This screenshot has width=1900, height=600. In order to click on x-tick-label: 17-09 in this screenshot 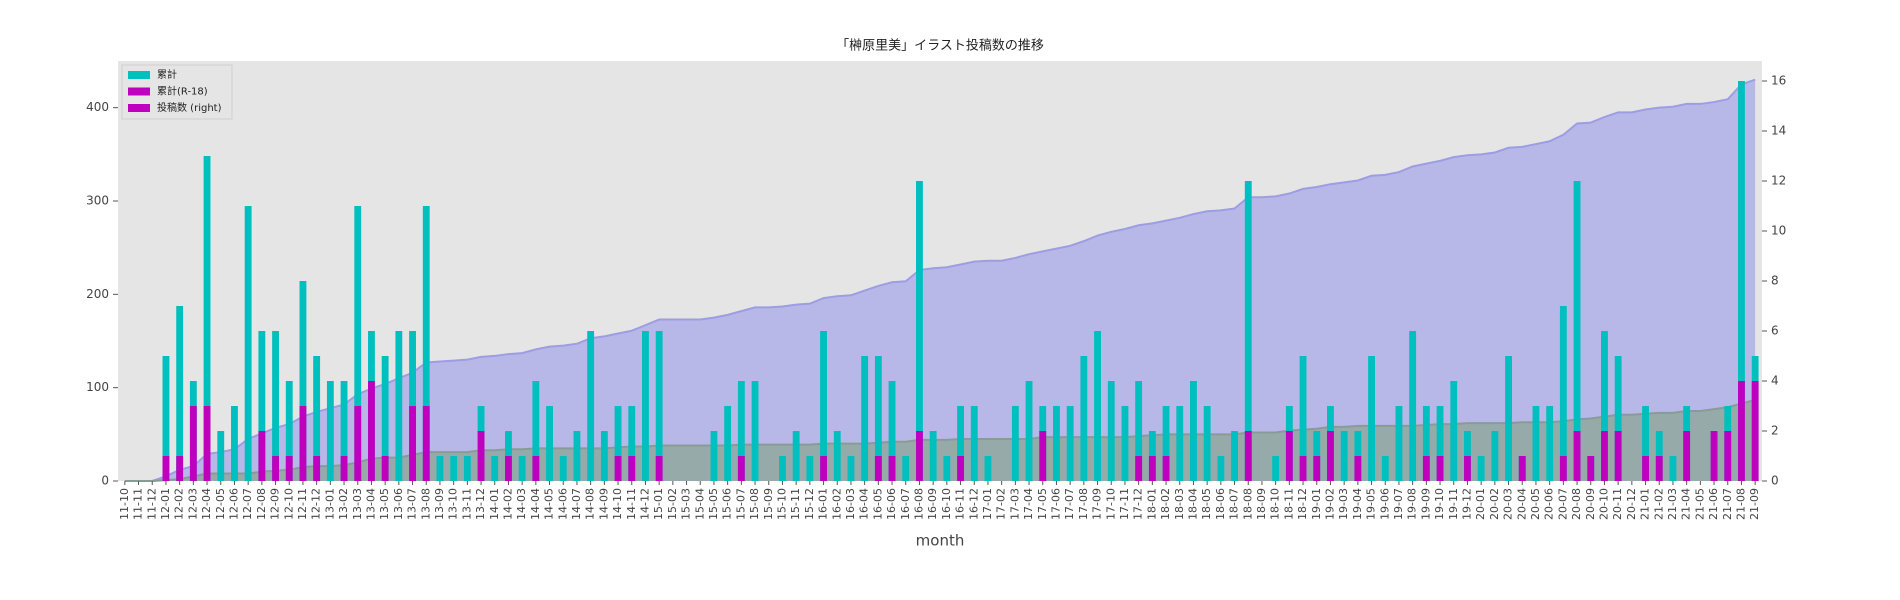, I will do `click(1097, 504)`.